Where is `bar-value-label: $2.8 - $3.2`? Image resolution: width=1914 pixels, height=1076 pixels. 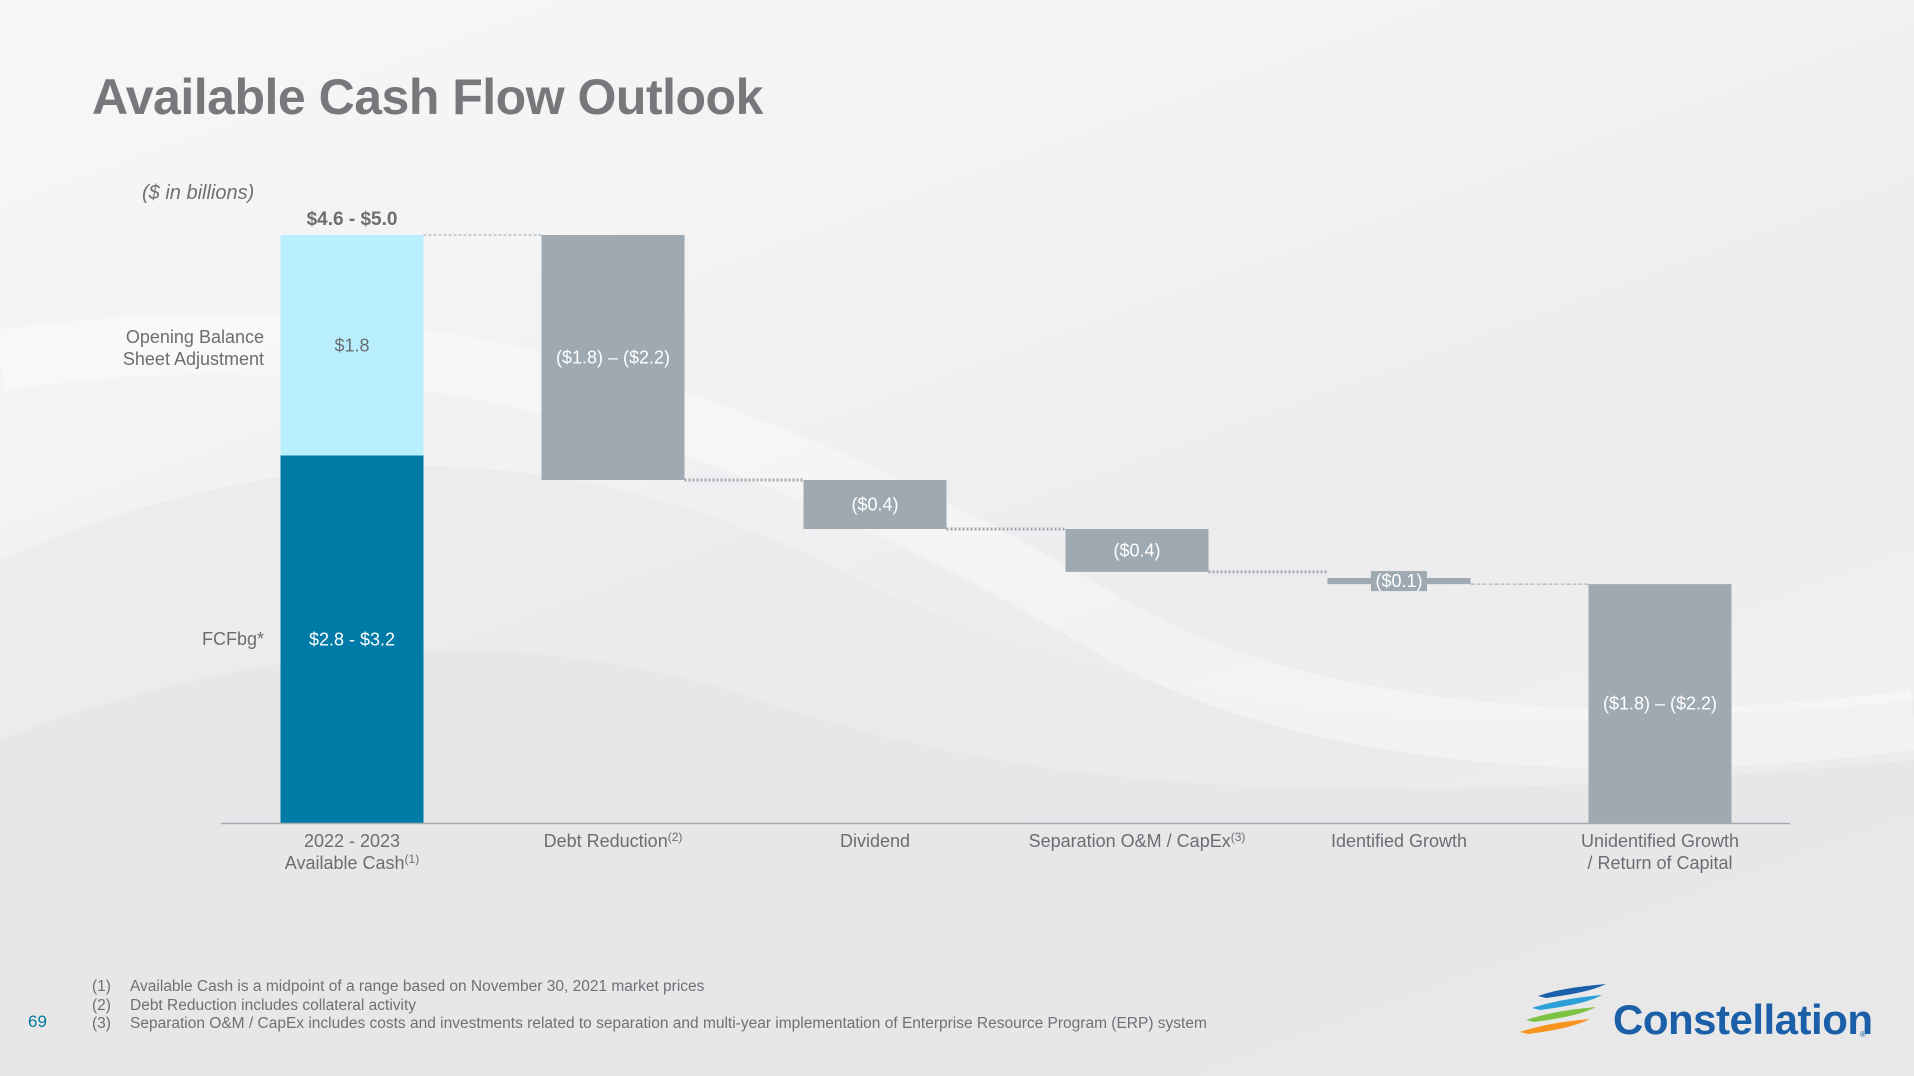 bar-value-label: $2.8 - $3.2 is located at coordinates (352, 639).